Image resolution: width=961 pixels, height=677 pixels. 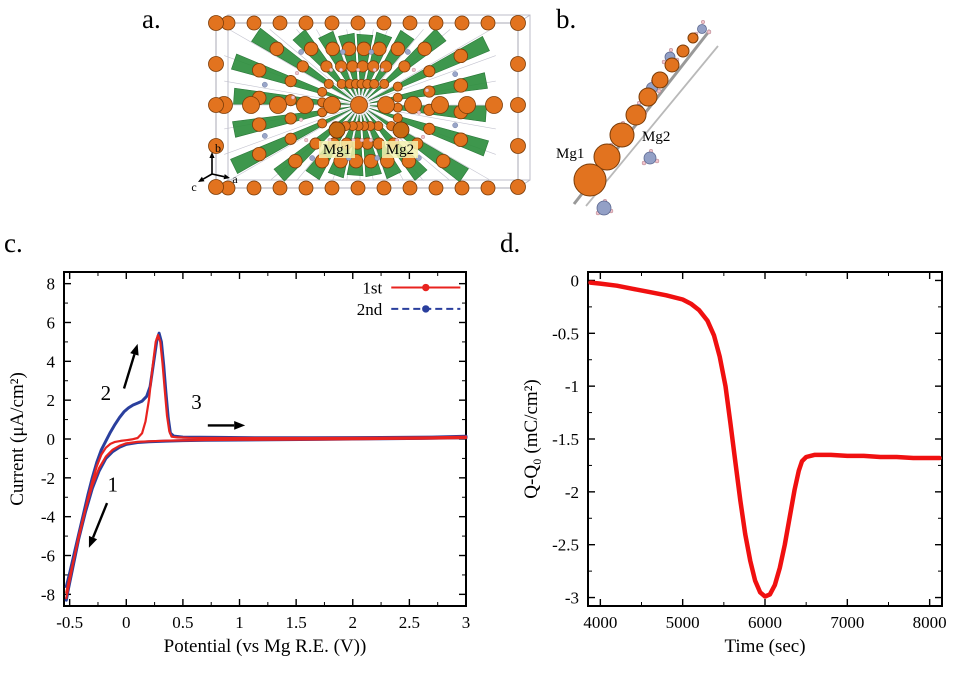 What do you see at coordinates (51, 400) in the screenshot?
I see `y-tick-label: 2` at bounding box center [51, 400].